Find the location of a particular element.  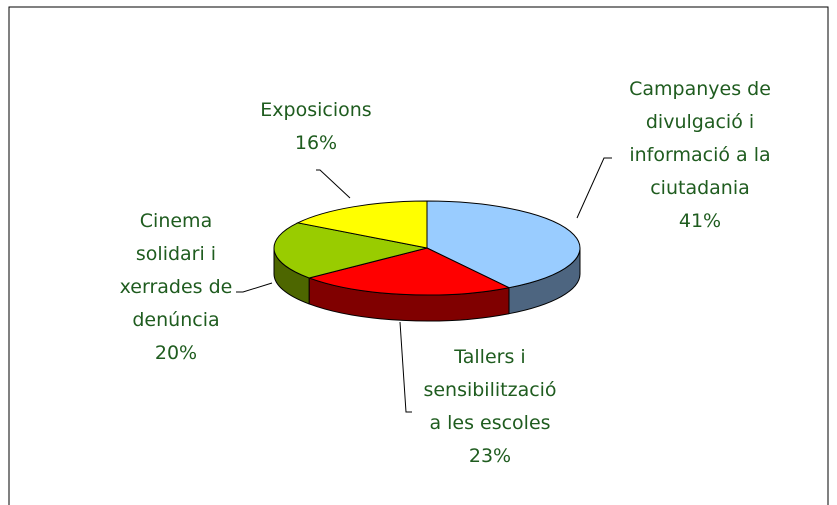

pie is located at coordinates (427, 261).